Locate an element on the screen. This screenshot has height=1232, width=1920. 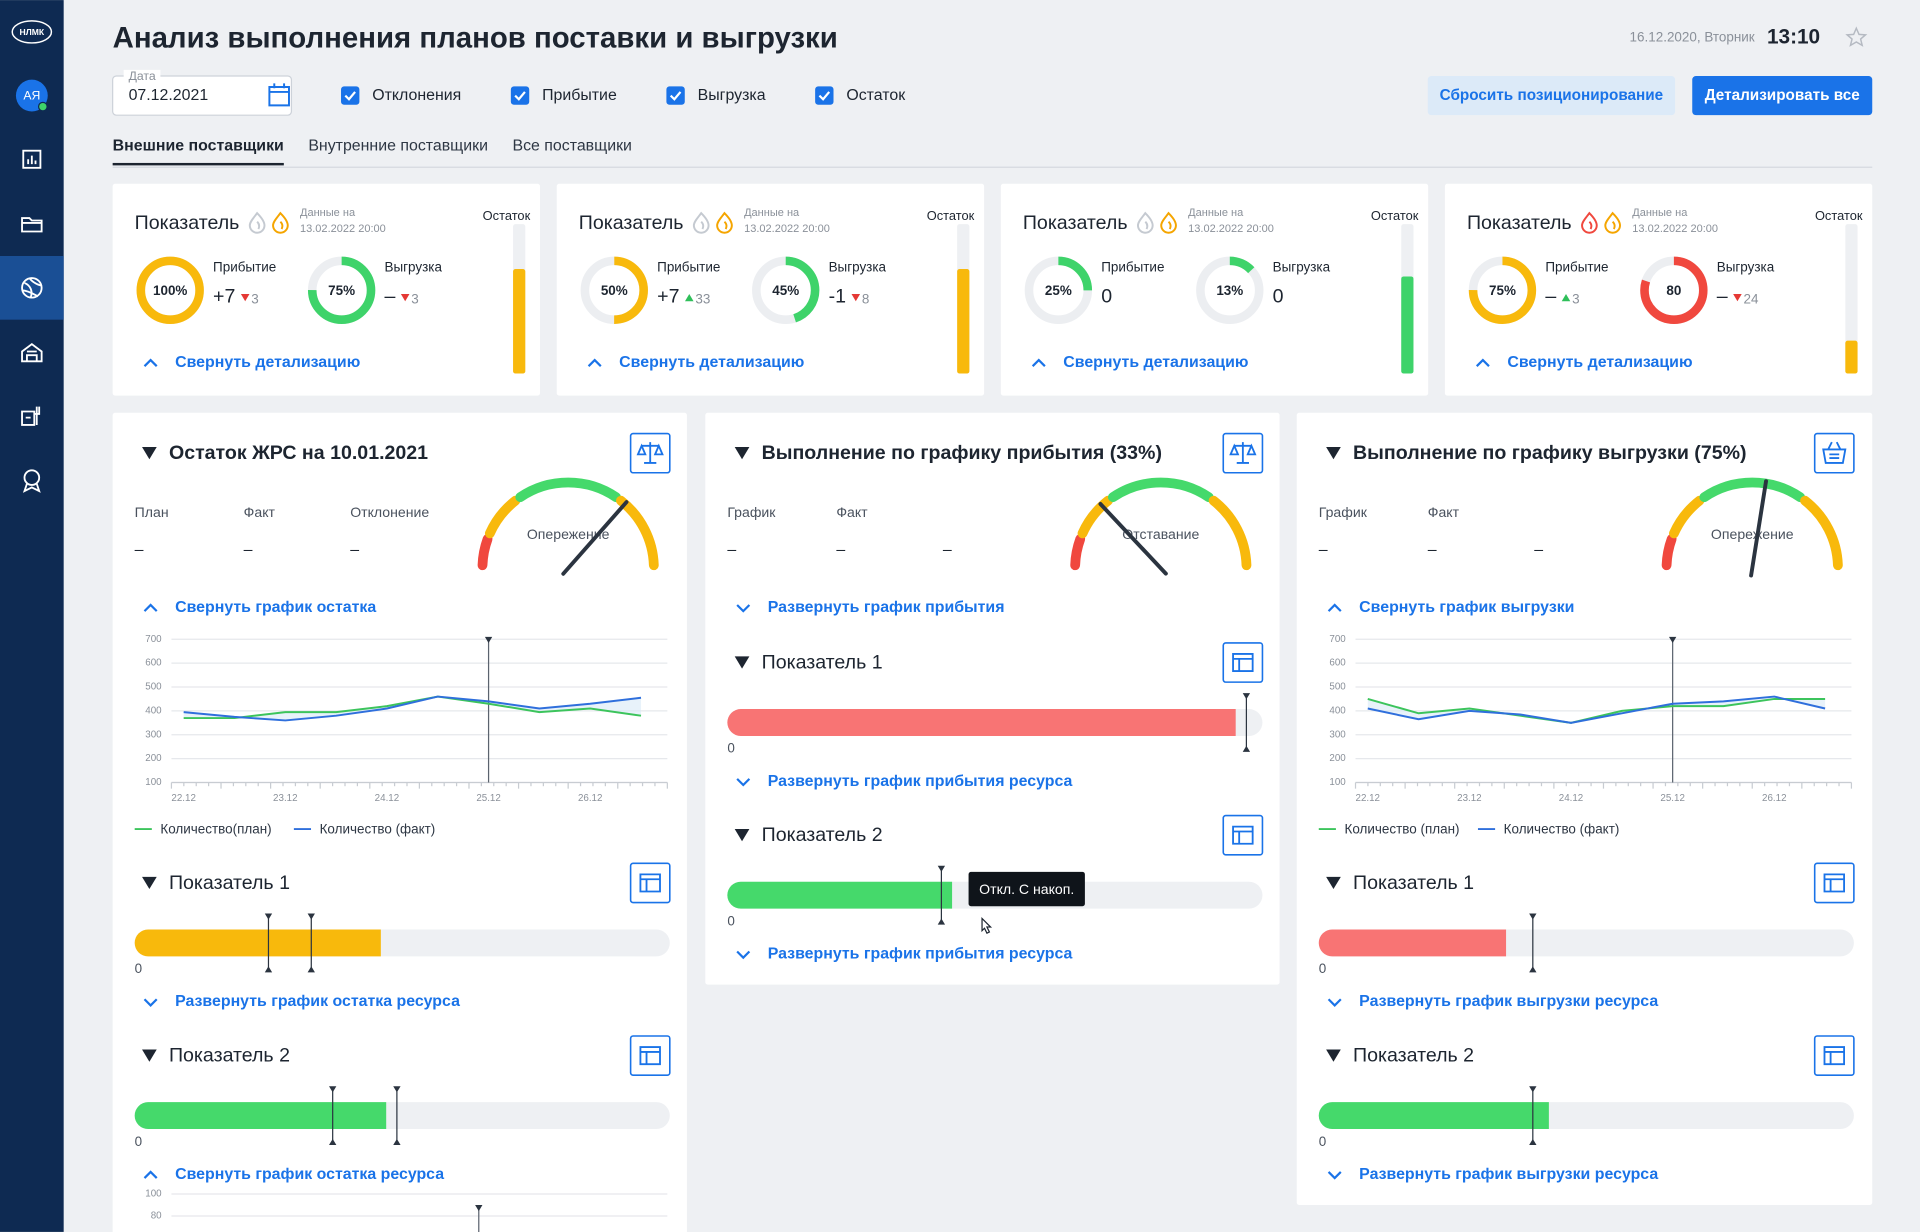
toggle-link: Свернуть график остатка is located at coordinates (275, 607).